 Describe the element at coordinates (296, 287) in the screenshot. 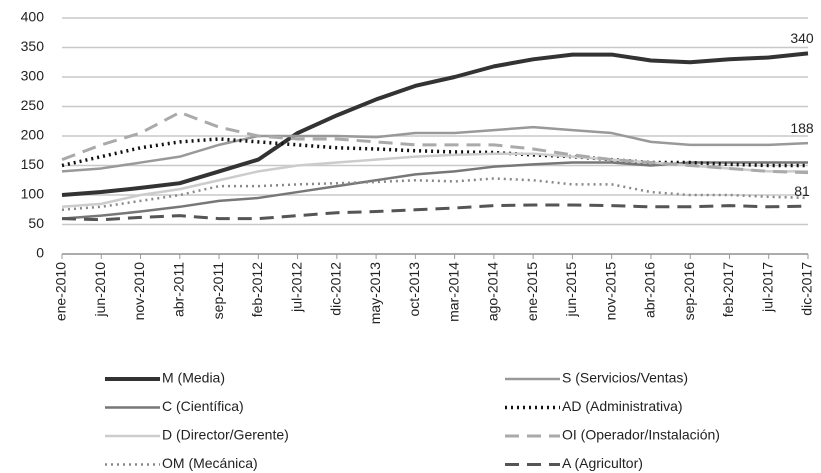

I see `x-tick-label: jul-2012` at that location.